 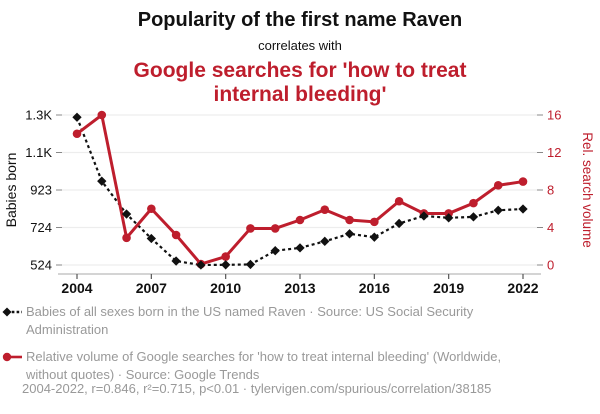 What do you see at coordinates (41, 265) in the screenshot?
I see `left-tick-label: 524` at bounding box center [41, 265].